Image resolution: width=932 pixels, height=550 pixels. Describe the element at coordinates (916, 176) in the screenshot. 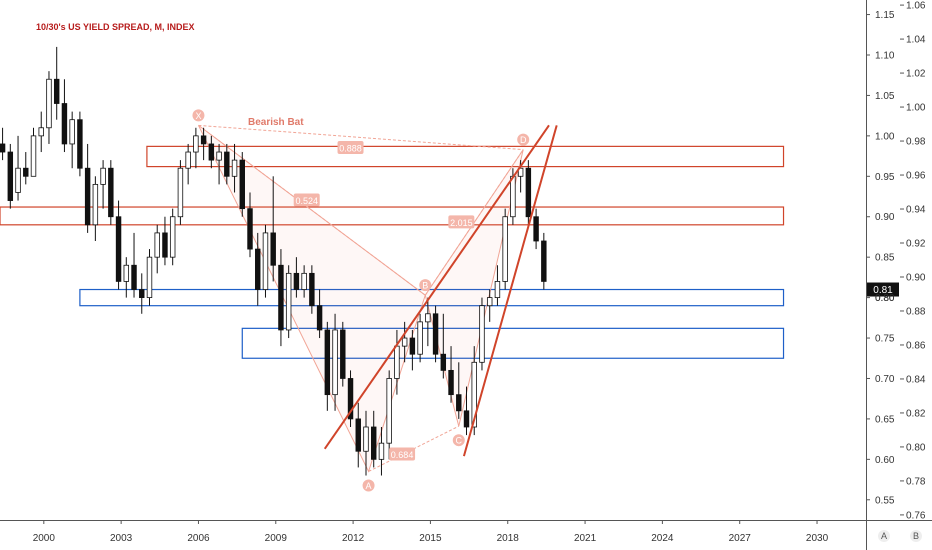

I see `right-scale-label: 0.96` at that location.